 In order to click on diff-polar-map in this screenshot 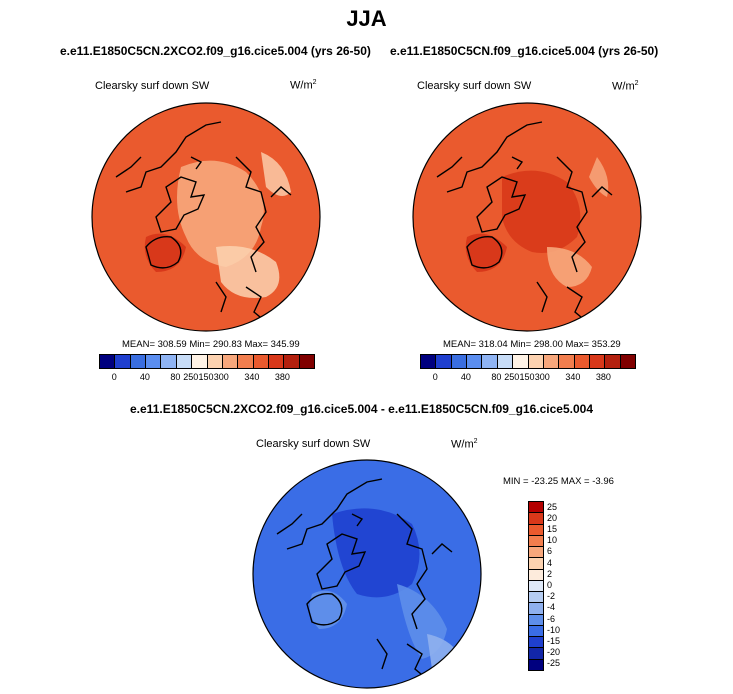, I will do `click(367, 574)`.